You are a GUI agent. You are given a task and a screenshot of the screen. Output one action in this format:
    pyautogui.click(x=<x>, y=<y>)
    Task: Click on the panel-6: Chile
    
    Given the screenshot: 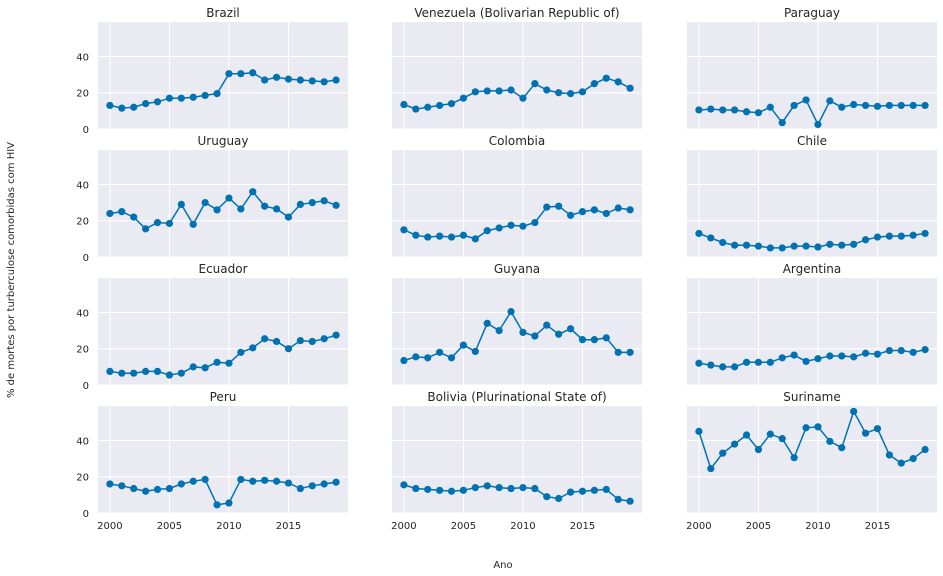 What is the action you would take?
    pyautogui.click(x=812, y=196)
    